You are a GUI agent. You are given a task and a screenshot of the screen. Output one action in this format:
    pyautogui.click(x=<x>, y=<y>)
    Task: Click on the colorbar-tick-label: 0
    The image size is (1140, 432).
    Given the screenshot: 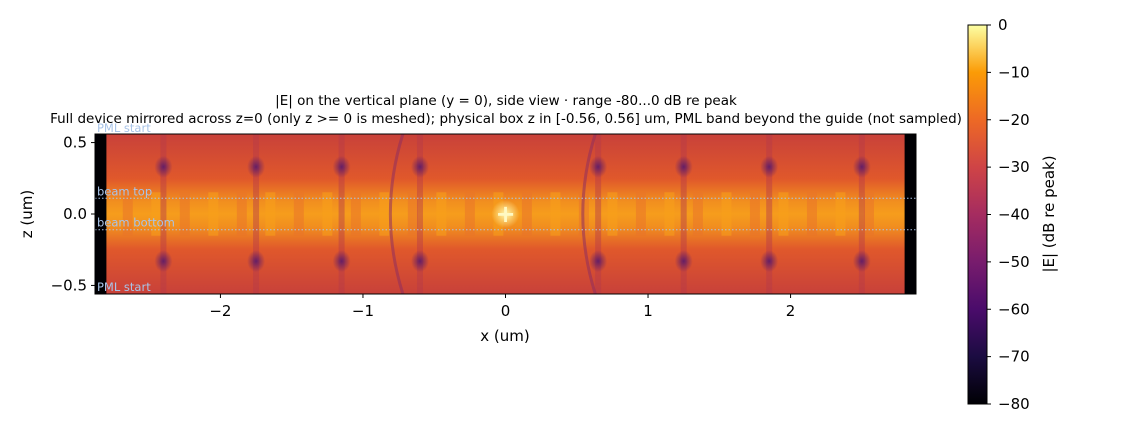 What is the action you would take?
    pyautogui.click(x=1003, y=25)
    